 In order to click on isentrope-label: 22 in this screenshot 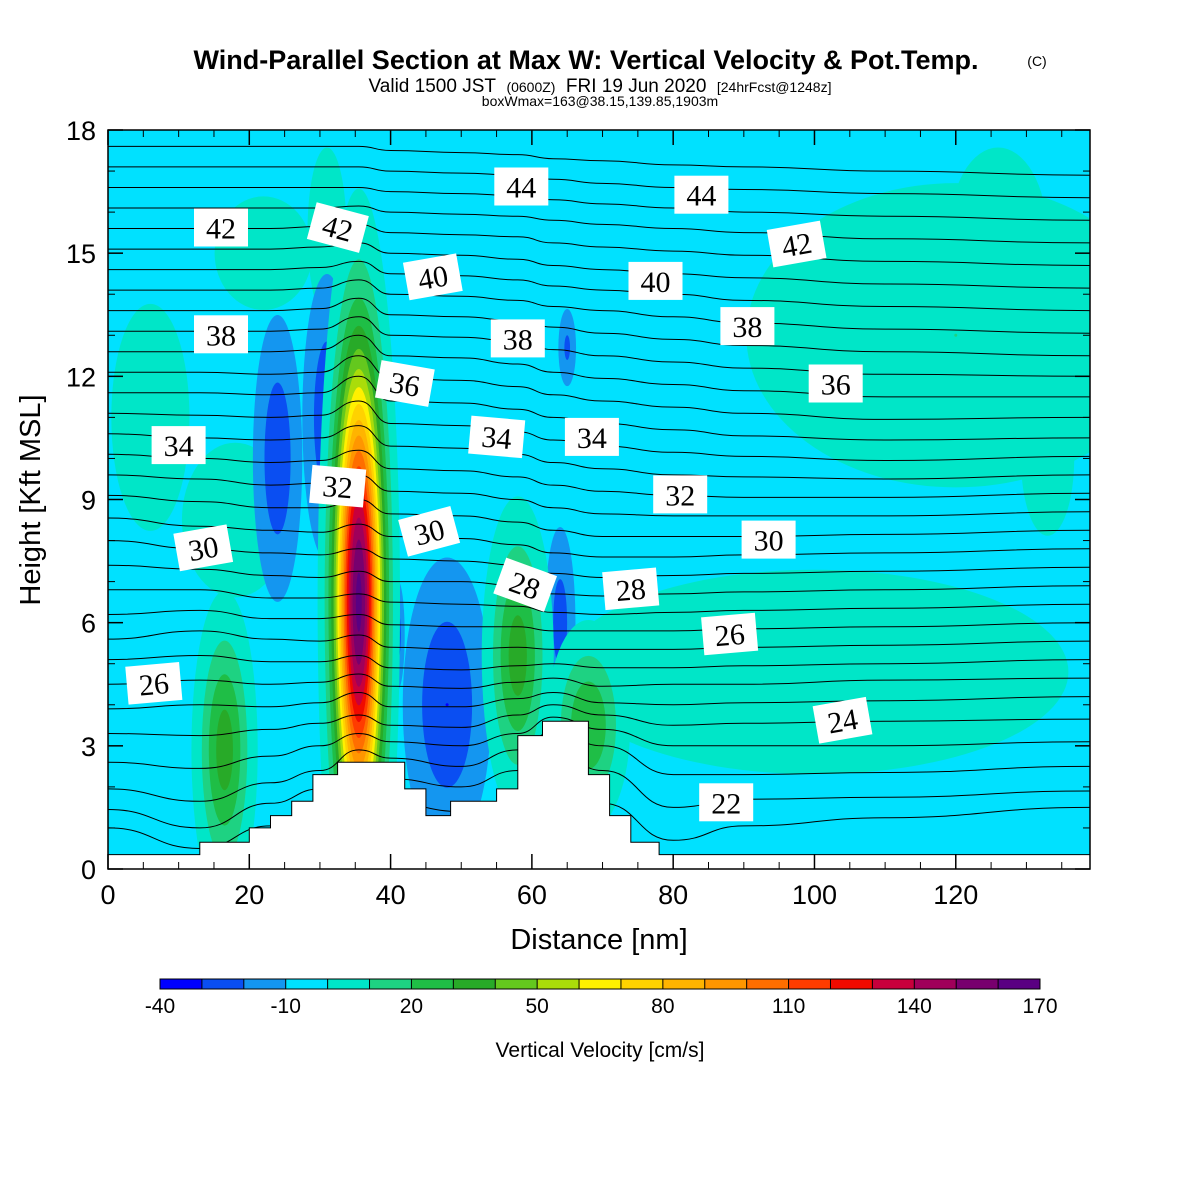, I will do `click(726, 802)`.